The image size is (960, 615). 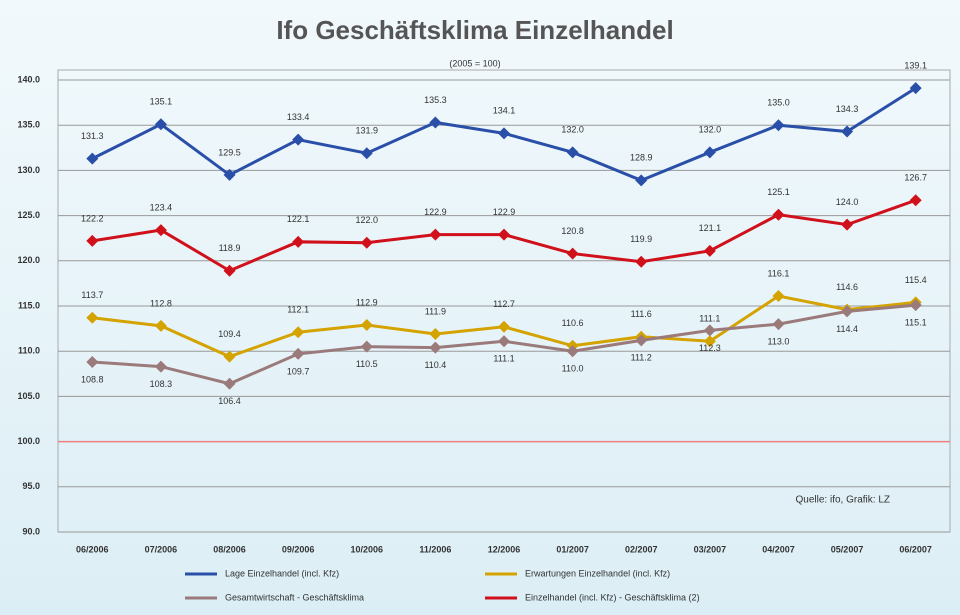 I want to click on data-label: 112.3, so click(x=710, y=348).